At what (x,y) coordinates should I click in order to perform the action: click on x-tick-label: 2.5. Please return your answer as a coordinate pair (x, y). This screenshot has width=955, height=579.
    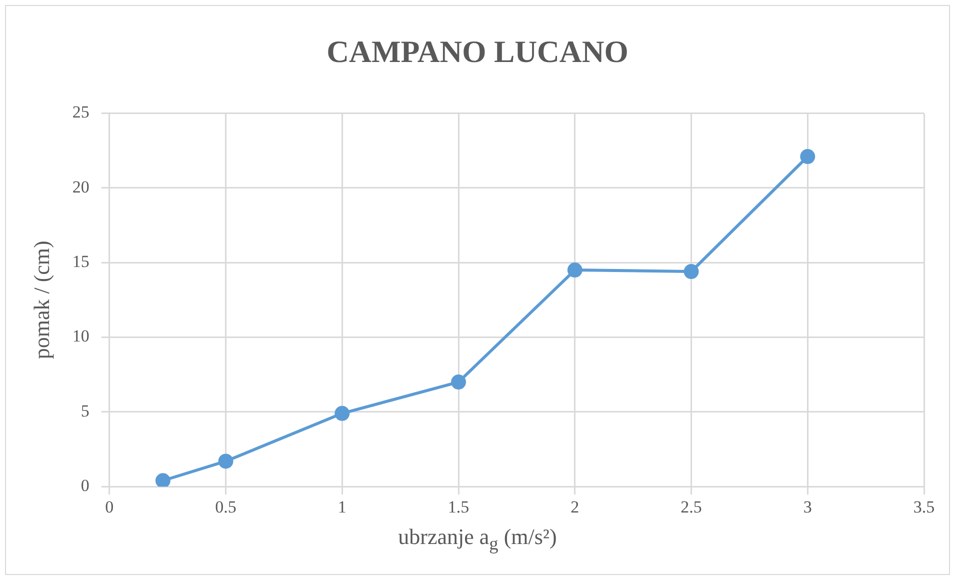
    Looking at the image, I should click on (691, 506).